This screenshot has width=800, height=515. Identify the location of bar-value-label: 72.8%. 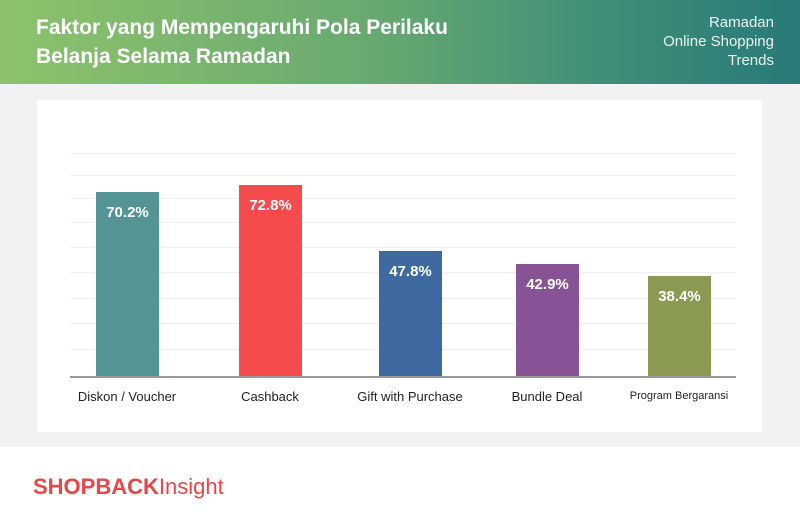
(270, 205).